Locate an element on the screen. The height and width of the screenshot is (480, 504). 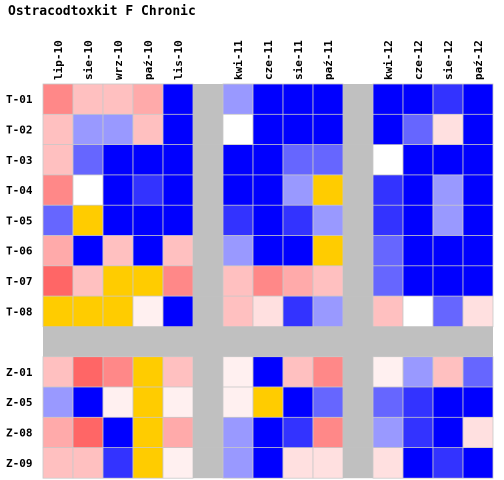
column-label: sie-10 is located at coordinates (88, 60).